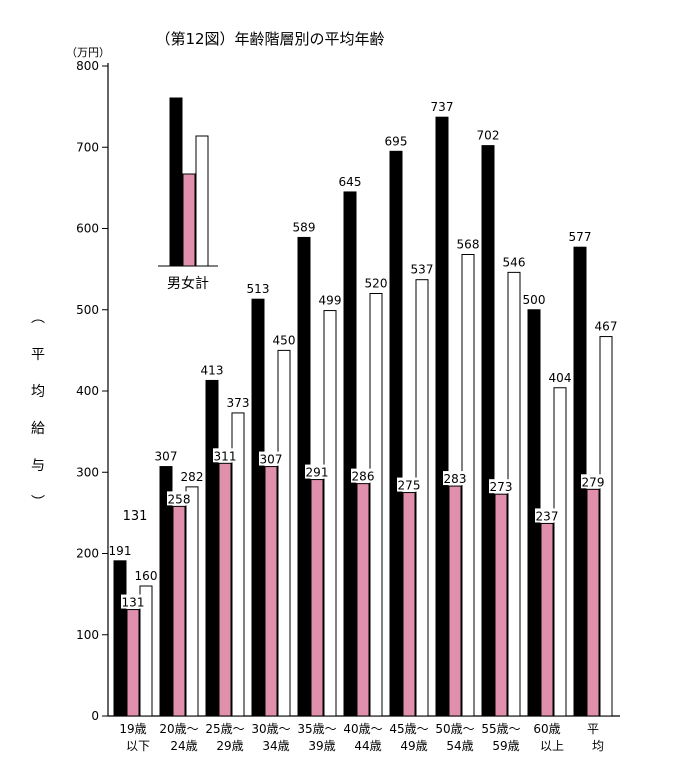 This screenshot has height=777, width=676. Describe the element at coordinates (87, 635) in the screenshot. I see `y-tick-label: 100` at that location.